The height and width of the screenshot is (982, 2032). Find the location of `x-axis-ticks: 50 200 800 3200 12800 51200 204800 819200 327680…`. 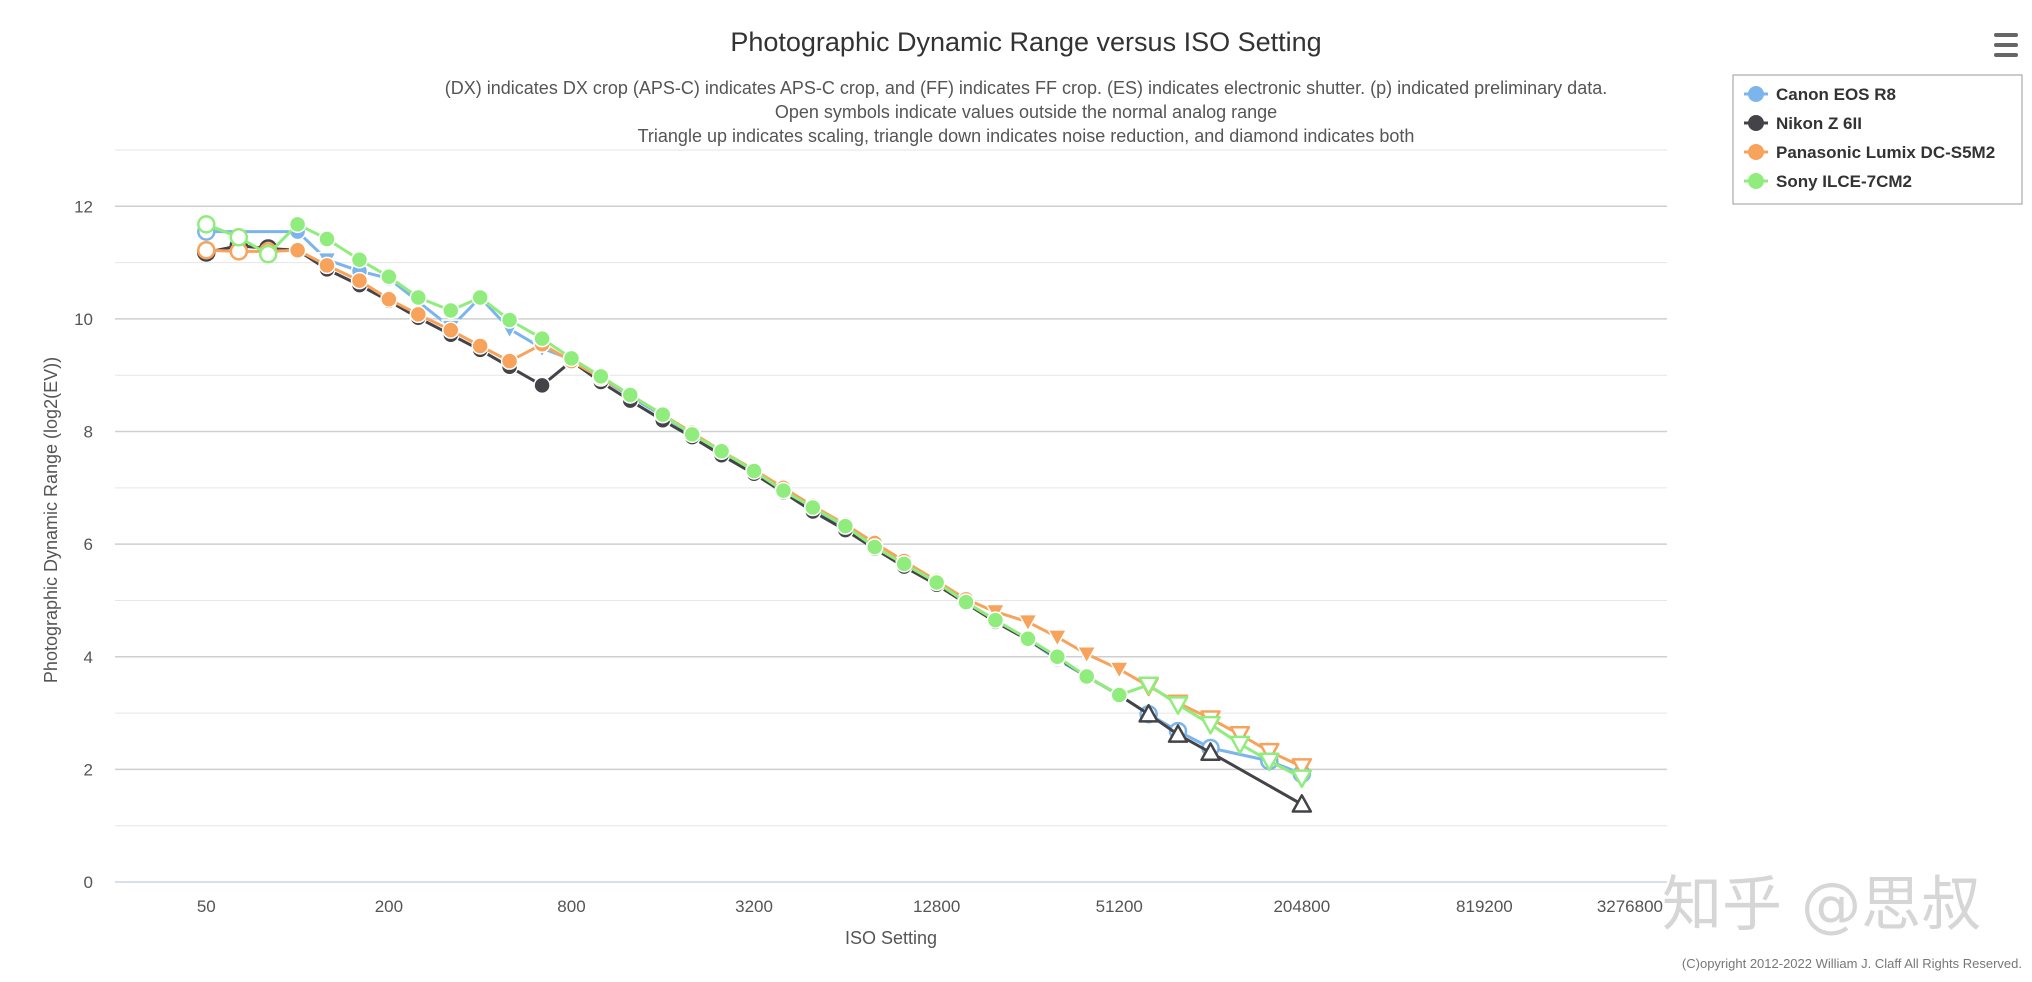

x-axis-ticks: 50 200 800 3200 12800 51200 204800 819200 327680… is located at coordinates (930, 906).